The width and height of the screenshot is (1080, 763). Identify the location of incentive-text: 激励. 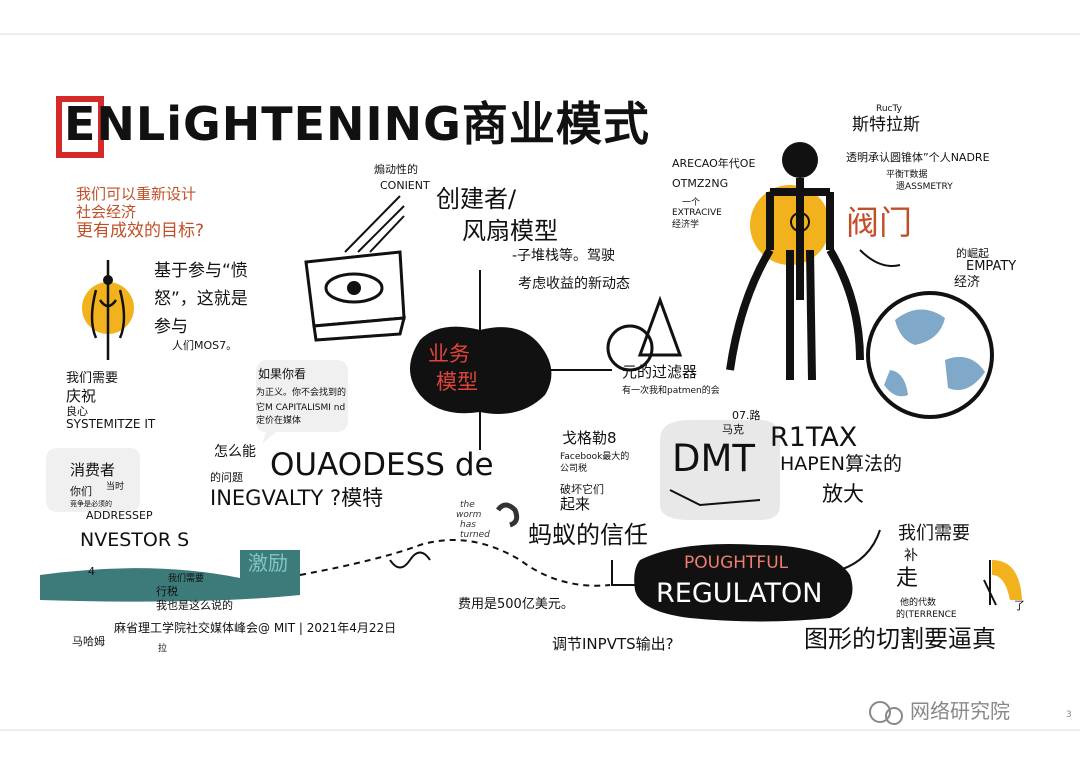
(268, 563).